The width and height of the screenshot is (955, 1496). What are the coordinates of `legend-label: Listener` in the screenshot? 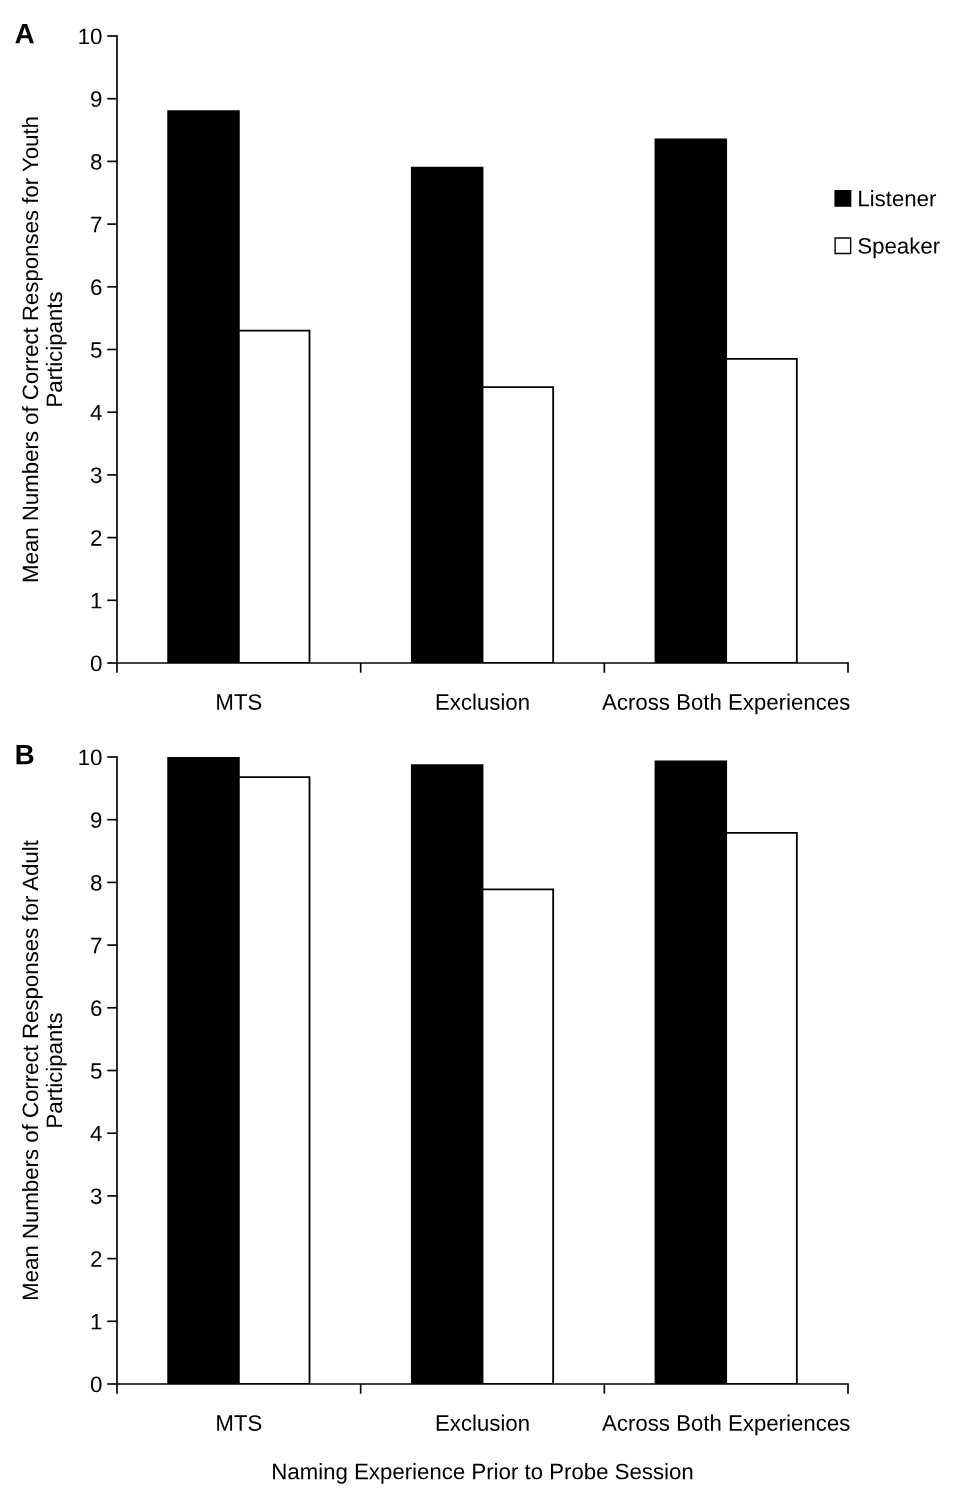 It's located at (898, 198).